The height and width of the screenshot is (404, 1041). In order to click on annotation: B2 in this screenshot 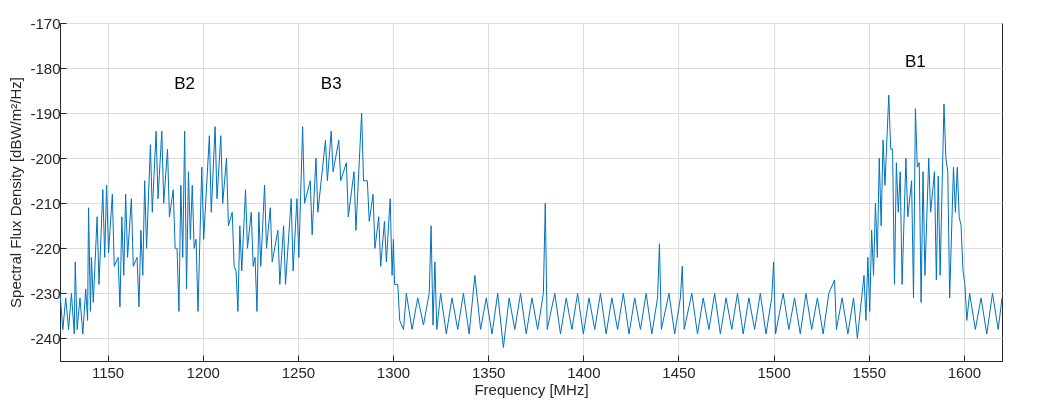, I will do `click(185, 84)`.